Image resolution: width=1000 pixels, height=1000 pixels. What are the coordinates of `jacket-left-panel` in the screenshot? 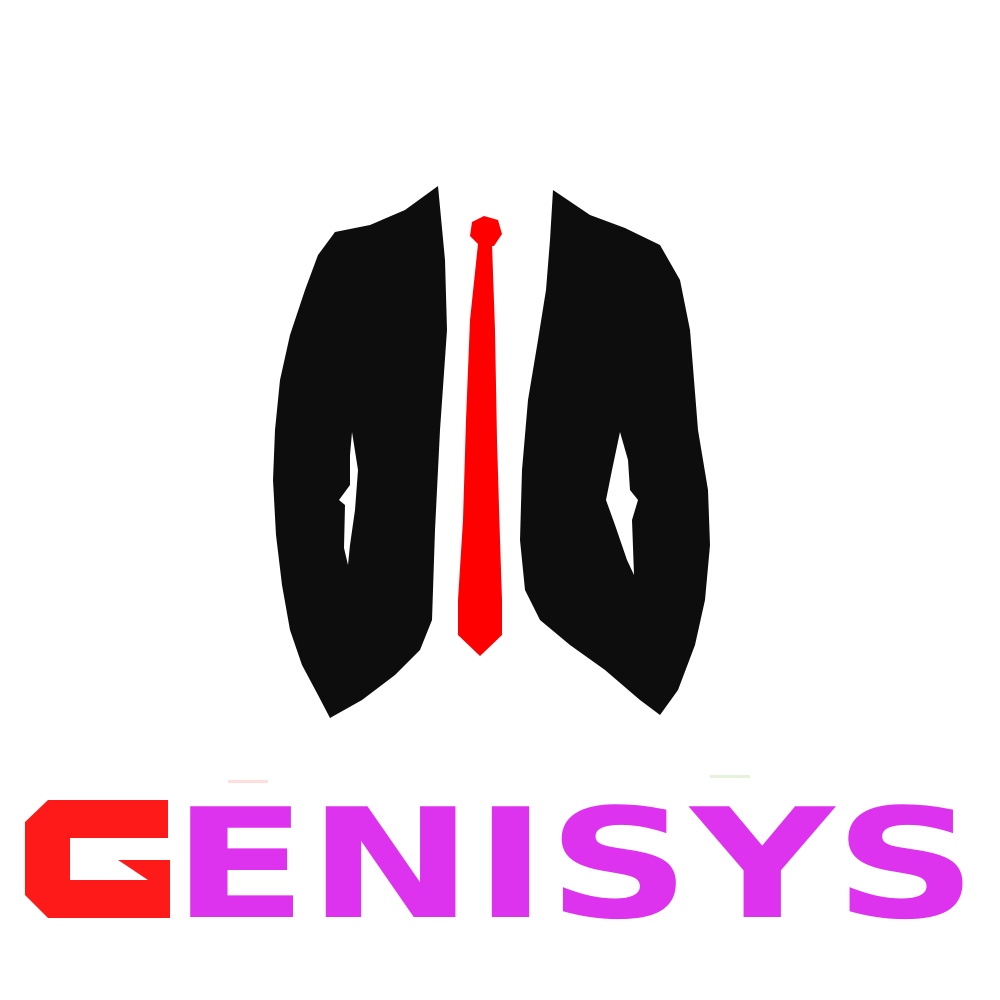 It's located at (360, 452).